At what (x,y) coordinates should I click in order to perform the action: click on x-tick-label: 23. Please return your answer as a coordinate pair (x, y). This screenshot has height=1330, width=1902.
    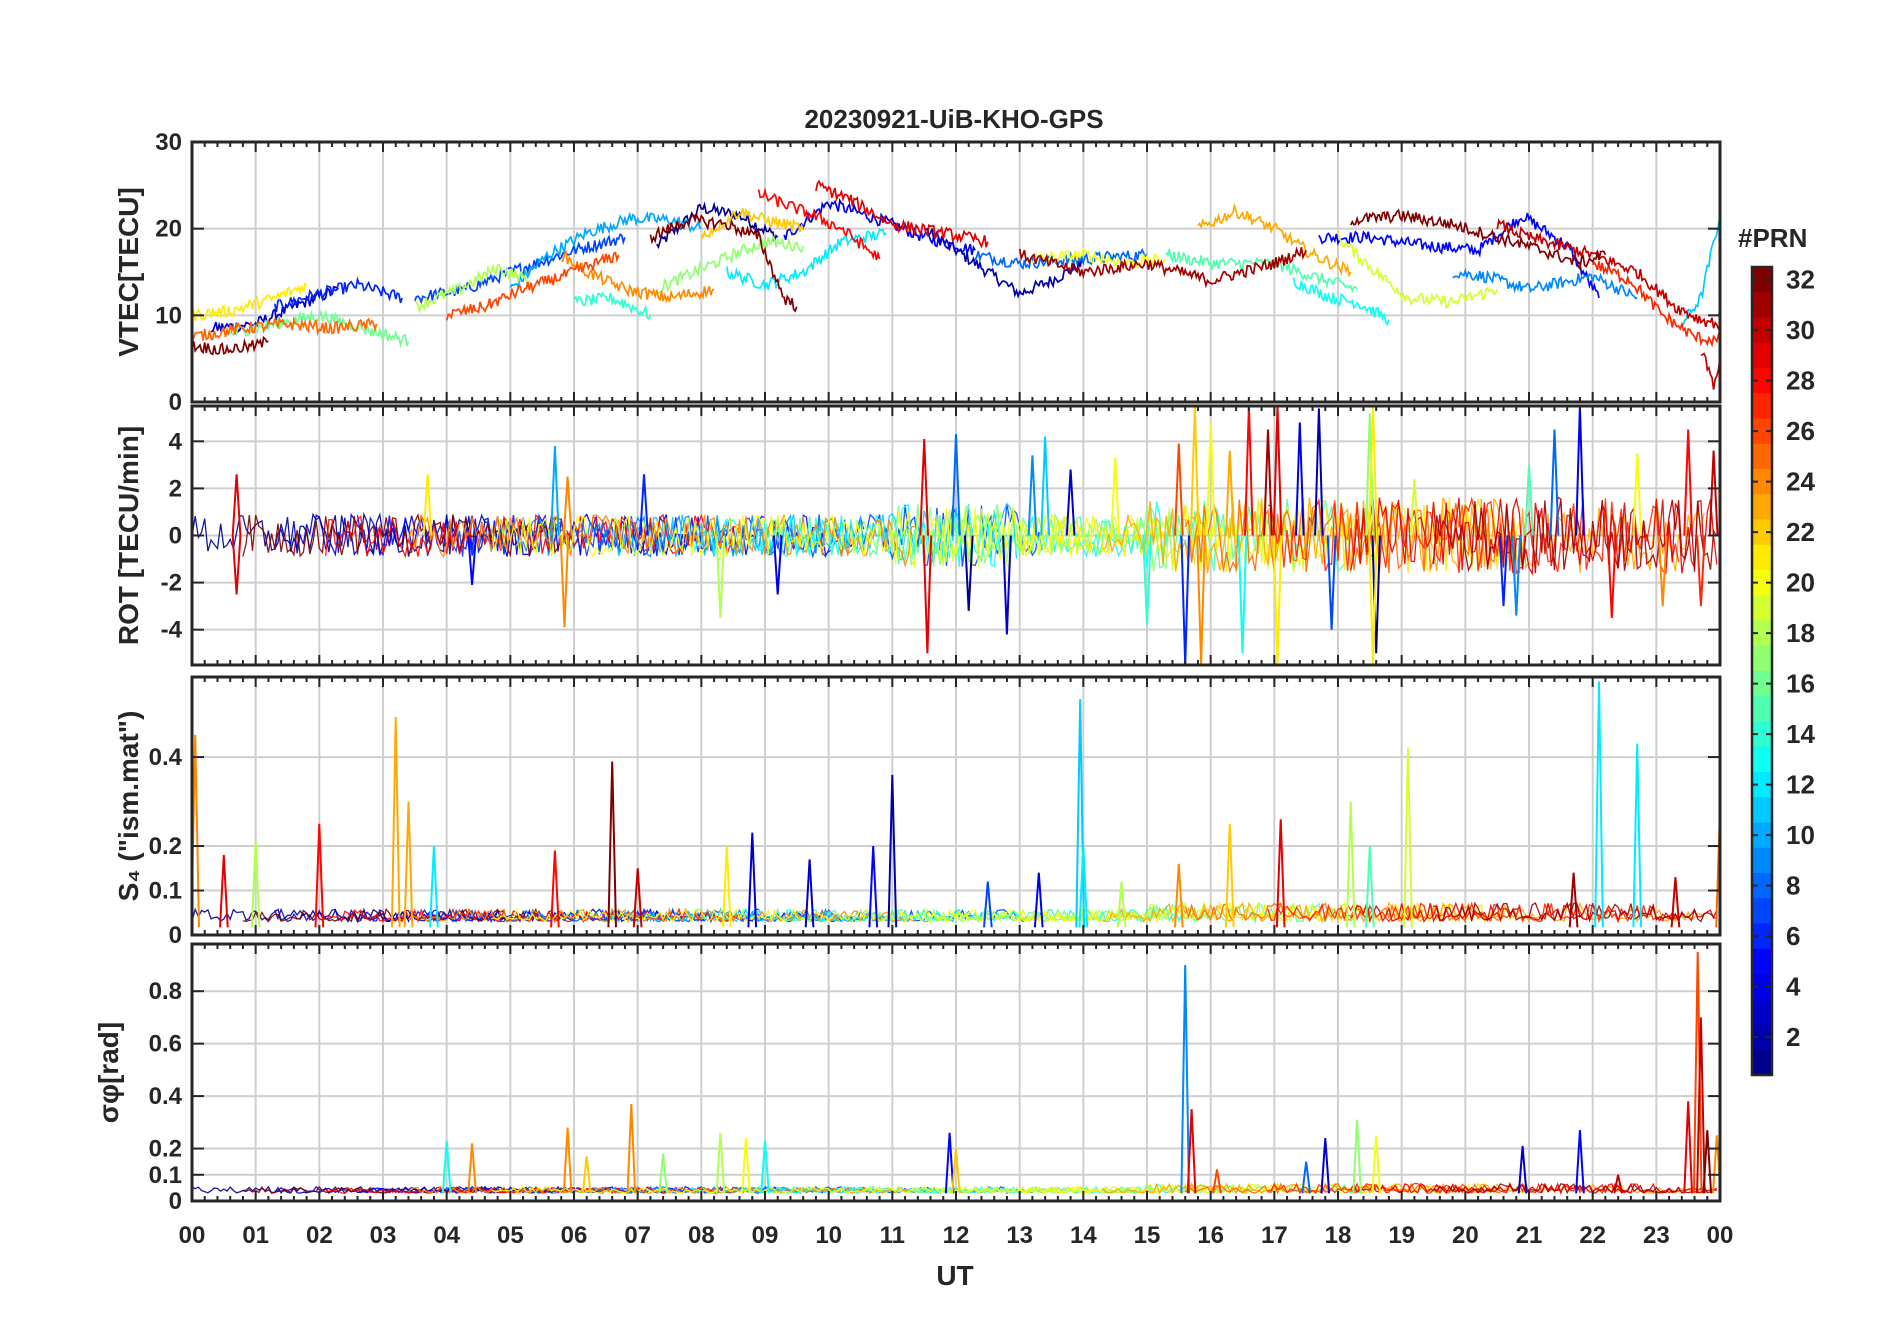
    Looking at the image, I should click on (1656, 1235).